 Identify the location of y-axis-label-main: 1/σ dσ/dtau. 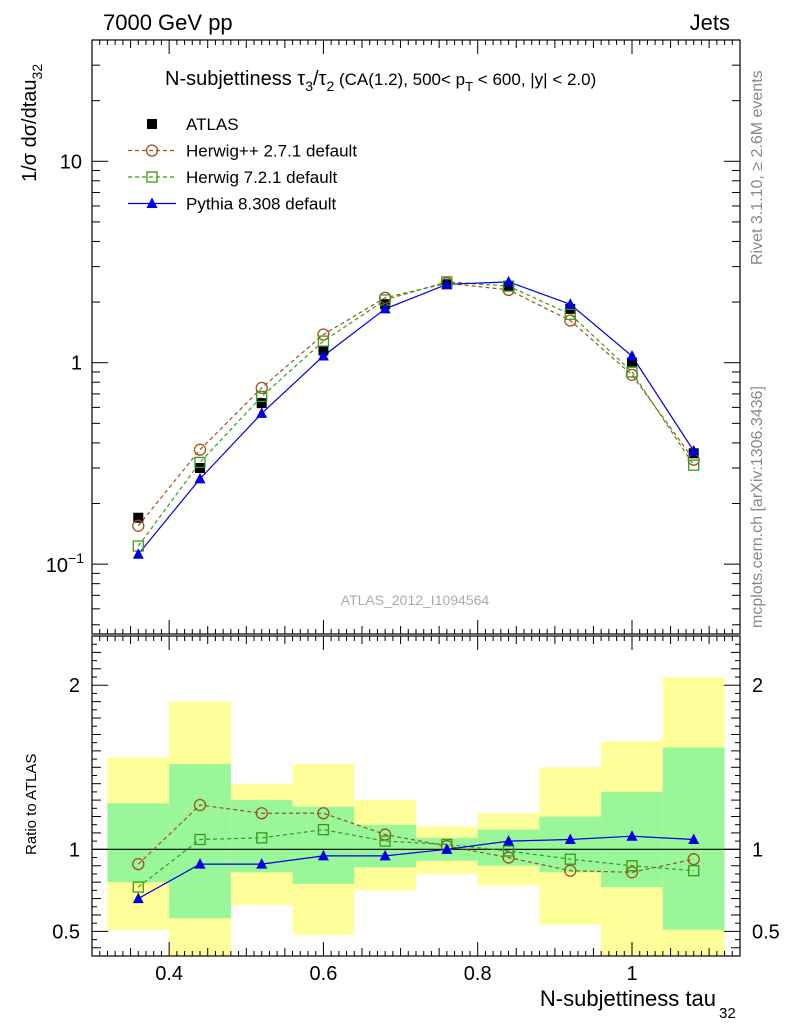
(30, 130).